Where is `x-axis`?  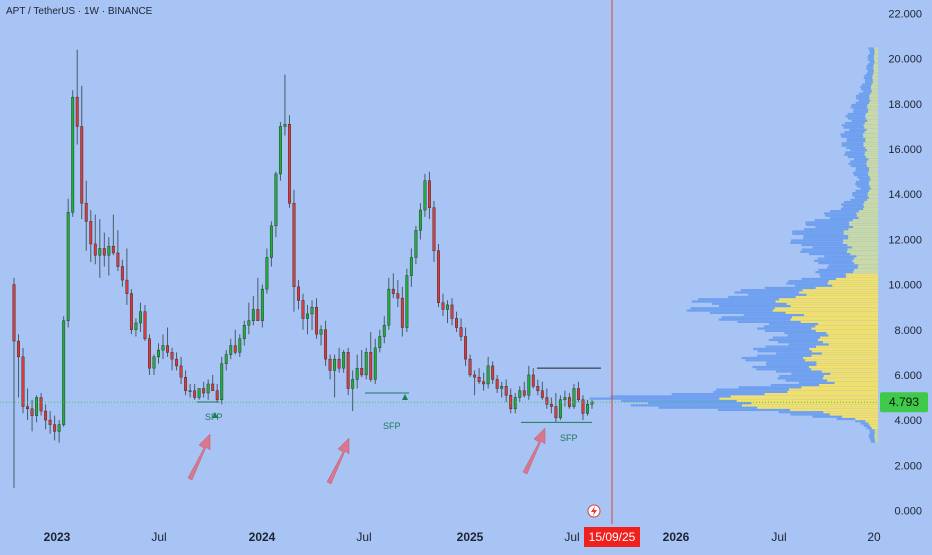
x-axis is located at coordinates (466, 537).